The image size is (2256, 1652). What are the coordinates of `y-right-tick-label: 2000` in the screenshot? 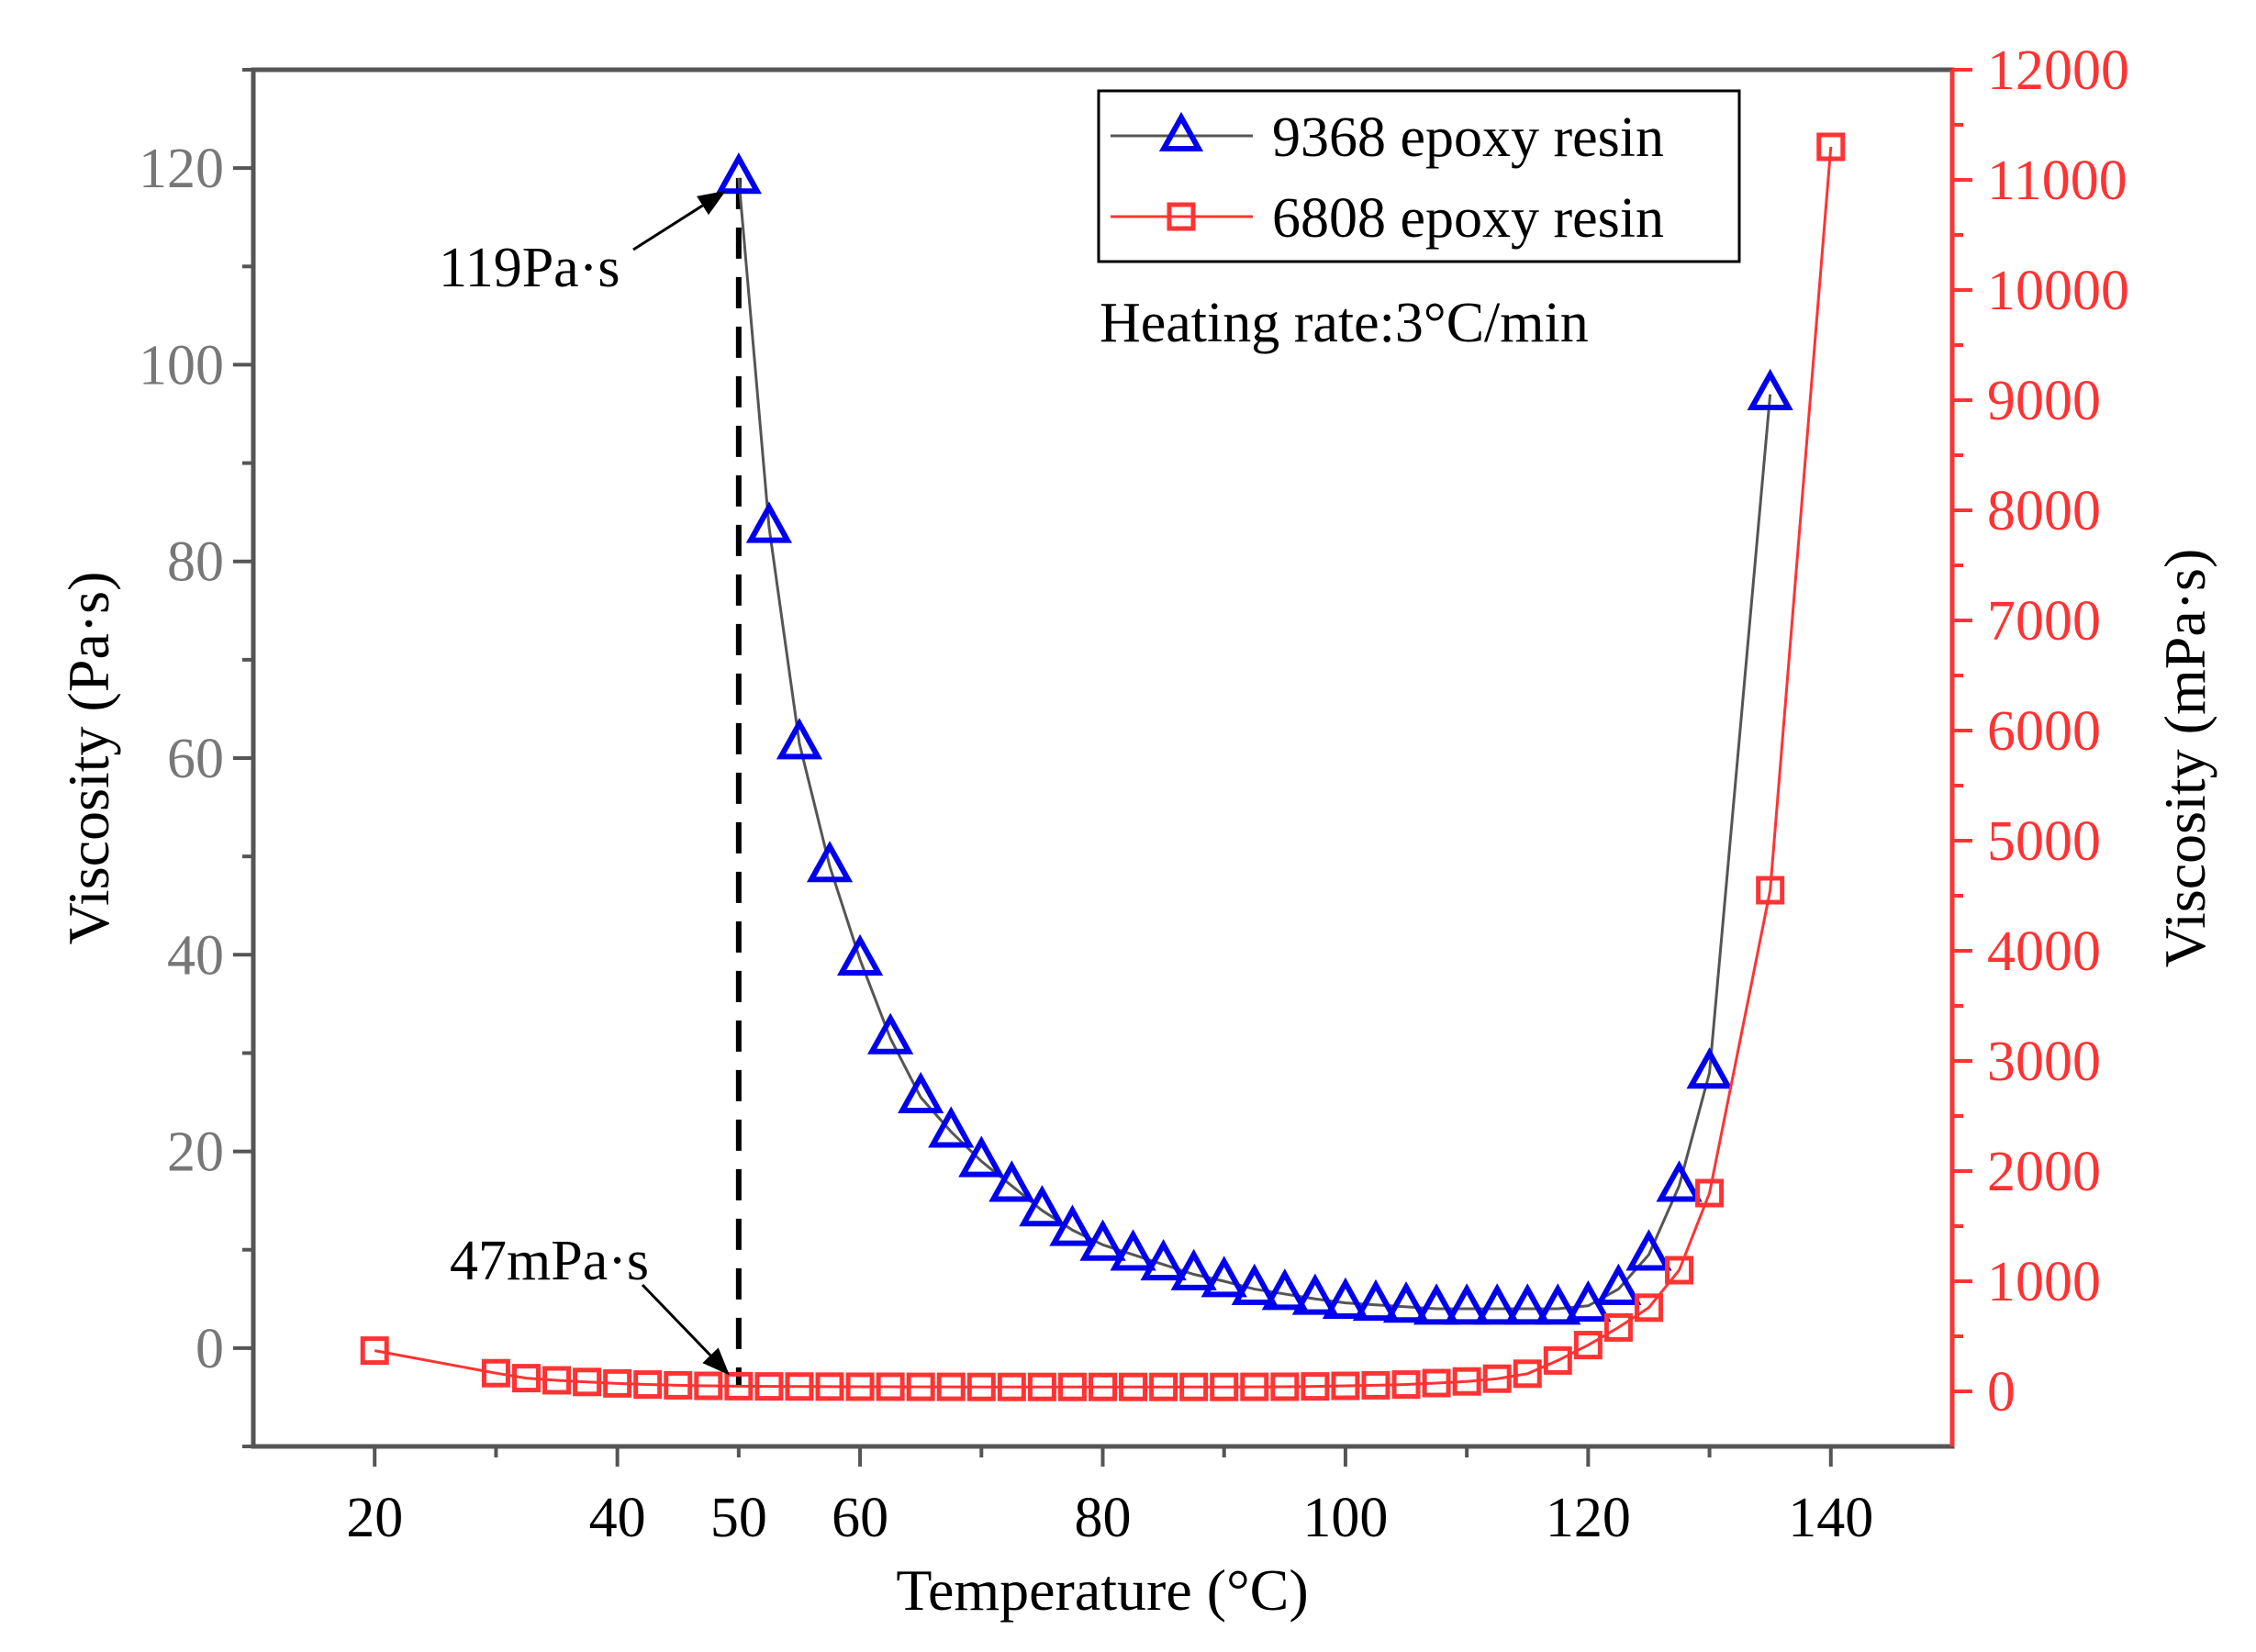 It's located at (2044, 1172).